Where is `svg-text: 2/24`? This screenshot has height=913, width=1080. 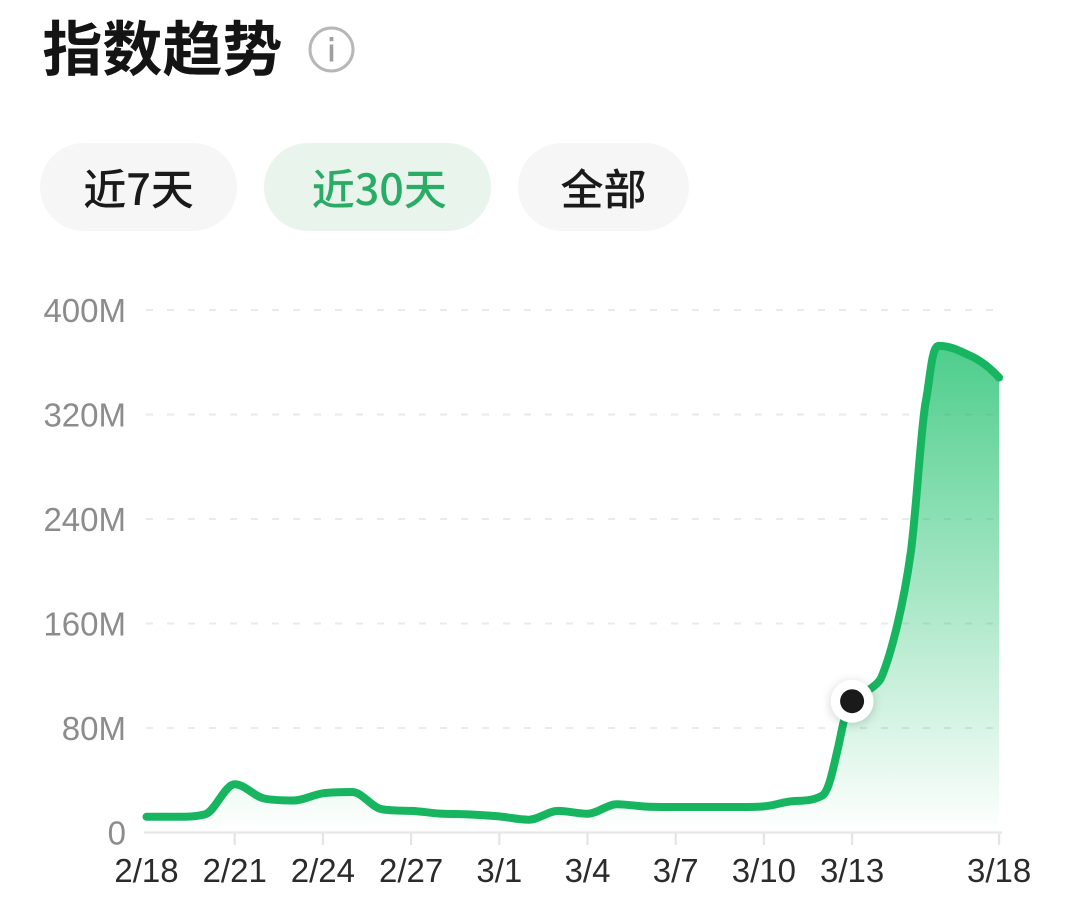
svg-text: 2/24 is located at coordinates (323, 870).